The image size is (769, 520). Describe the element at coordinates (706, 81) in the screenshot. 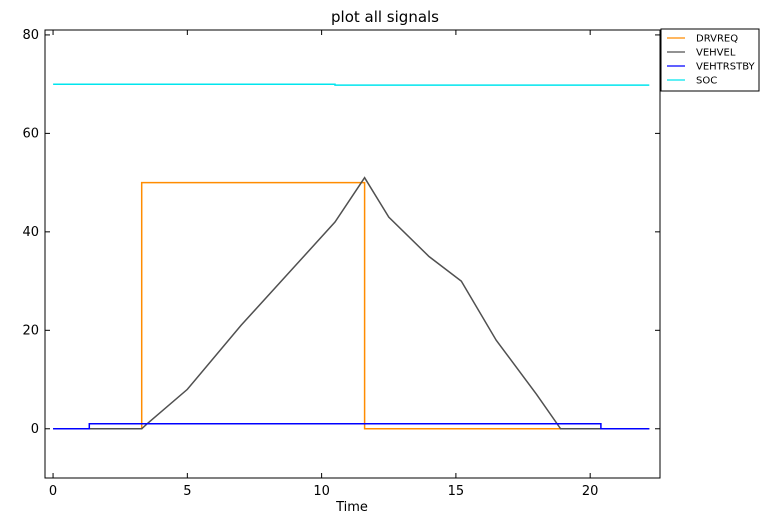

I see `legend-label: SOC` at that location.